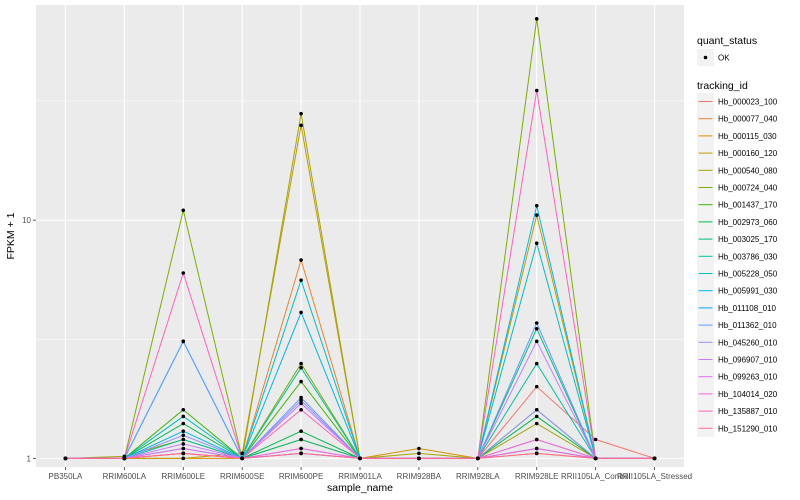  I want to click on y-tick-label: 10, so click(26, 220).